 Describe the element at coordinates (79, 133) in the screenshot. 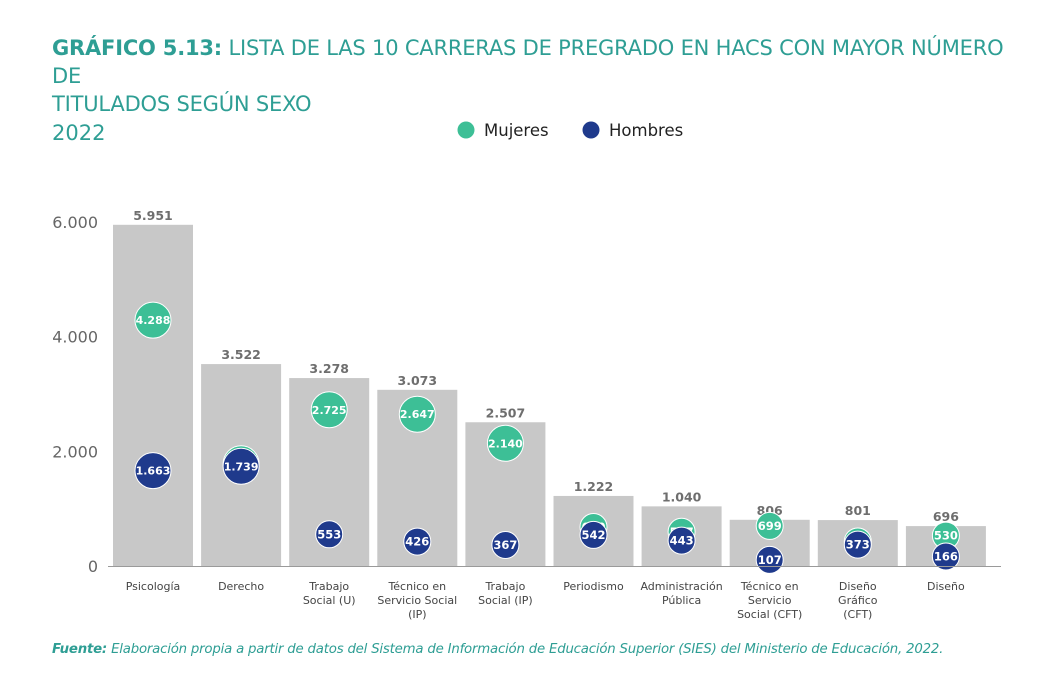

I see `chart-year: 2022` at that location.